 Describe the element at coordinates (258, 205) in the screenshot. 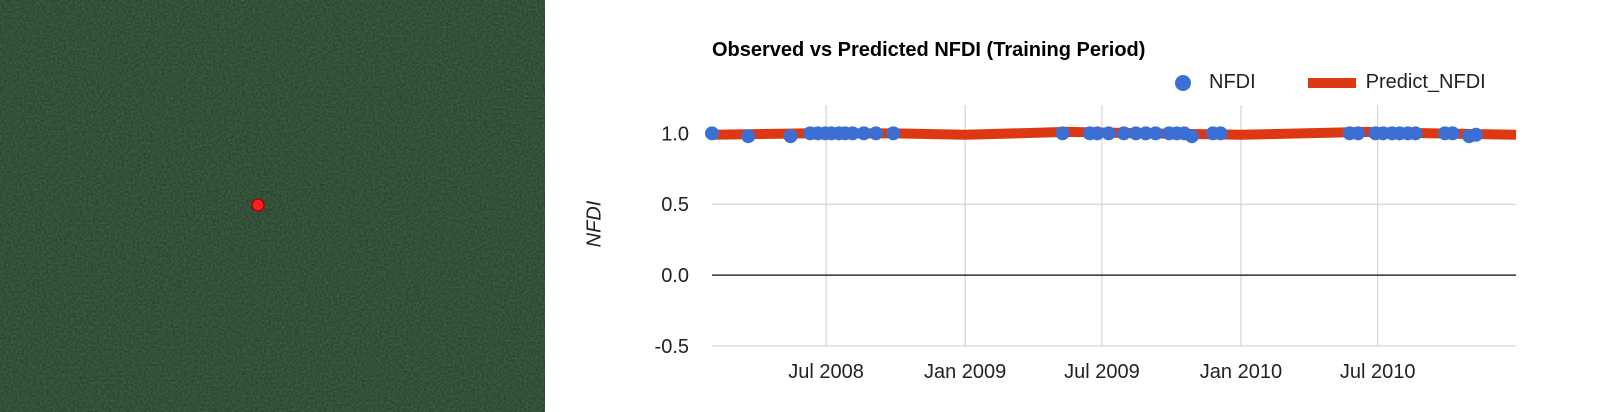

I see `location-marker` at that location.